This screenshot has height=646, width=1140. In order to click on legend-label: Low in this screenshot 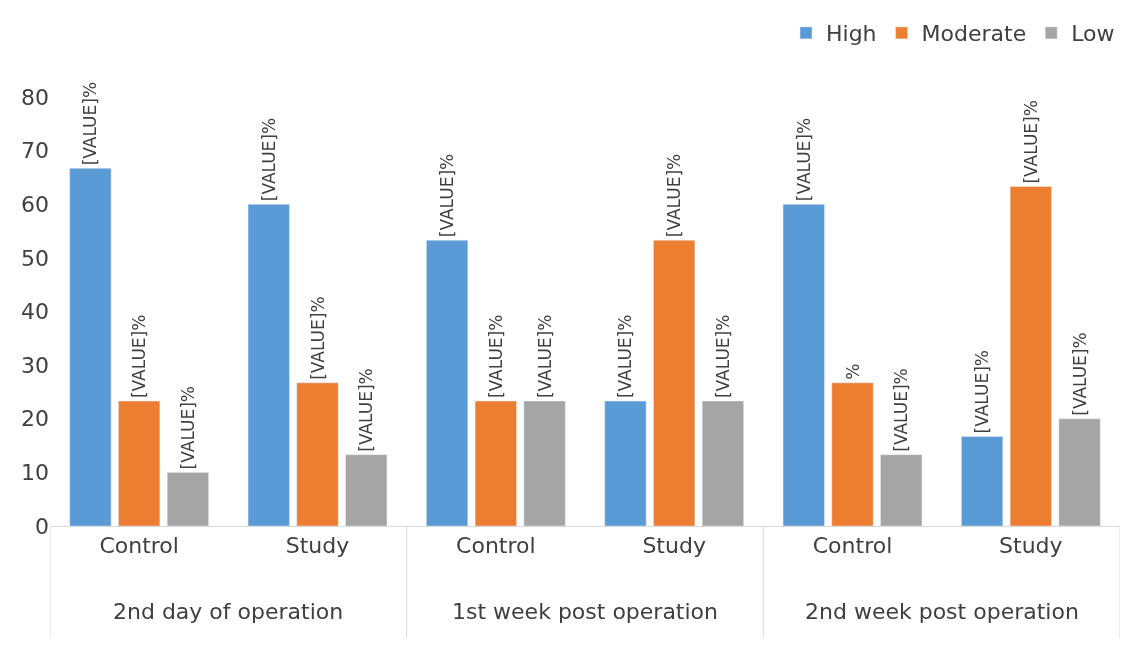, I will do `click(1093, 34)`.